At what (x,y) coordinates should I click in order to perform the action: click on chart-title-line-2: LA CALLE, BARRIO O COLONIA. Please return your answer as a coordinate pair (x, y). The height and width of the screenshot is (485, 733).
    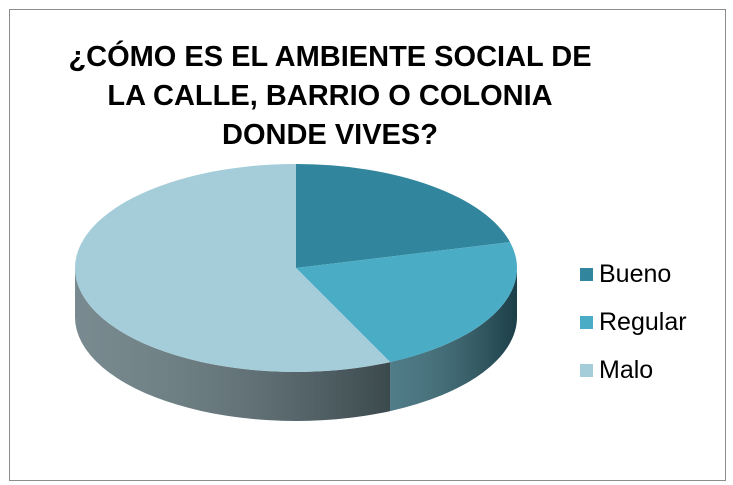
    Looking at the image, I should click on (330, 96).